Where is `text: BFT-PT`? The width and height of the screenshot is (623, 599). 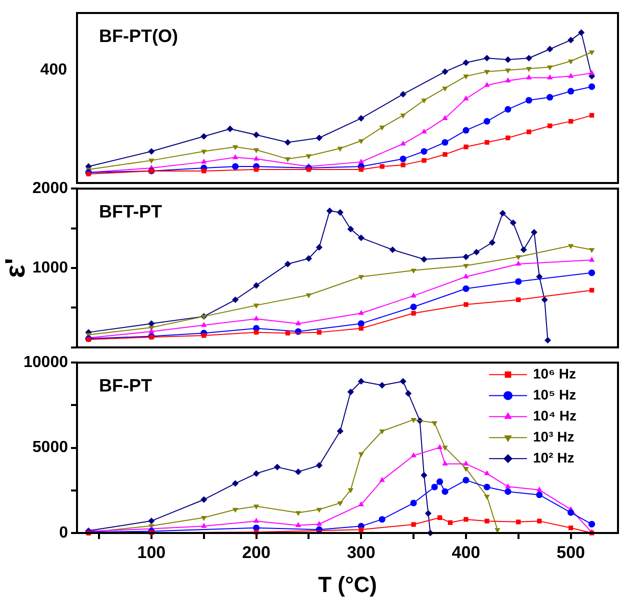
text: BFT-PT is located at coordinates (130, 212).